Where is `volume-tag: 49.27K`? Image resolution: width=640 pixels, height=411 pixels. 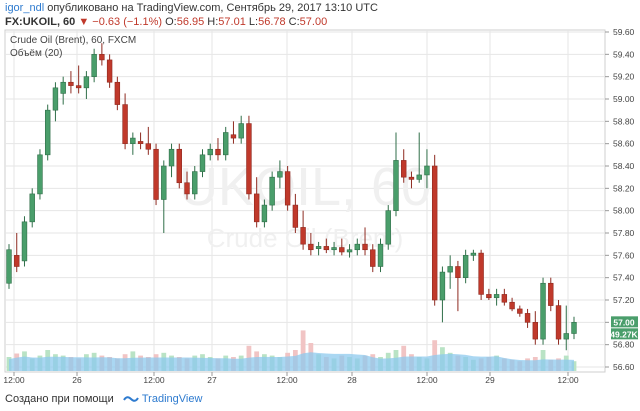 volume-tag: 49.27K is located at coordinates (624, 334).